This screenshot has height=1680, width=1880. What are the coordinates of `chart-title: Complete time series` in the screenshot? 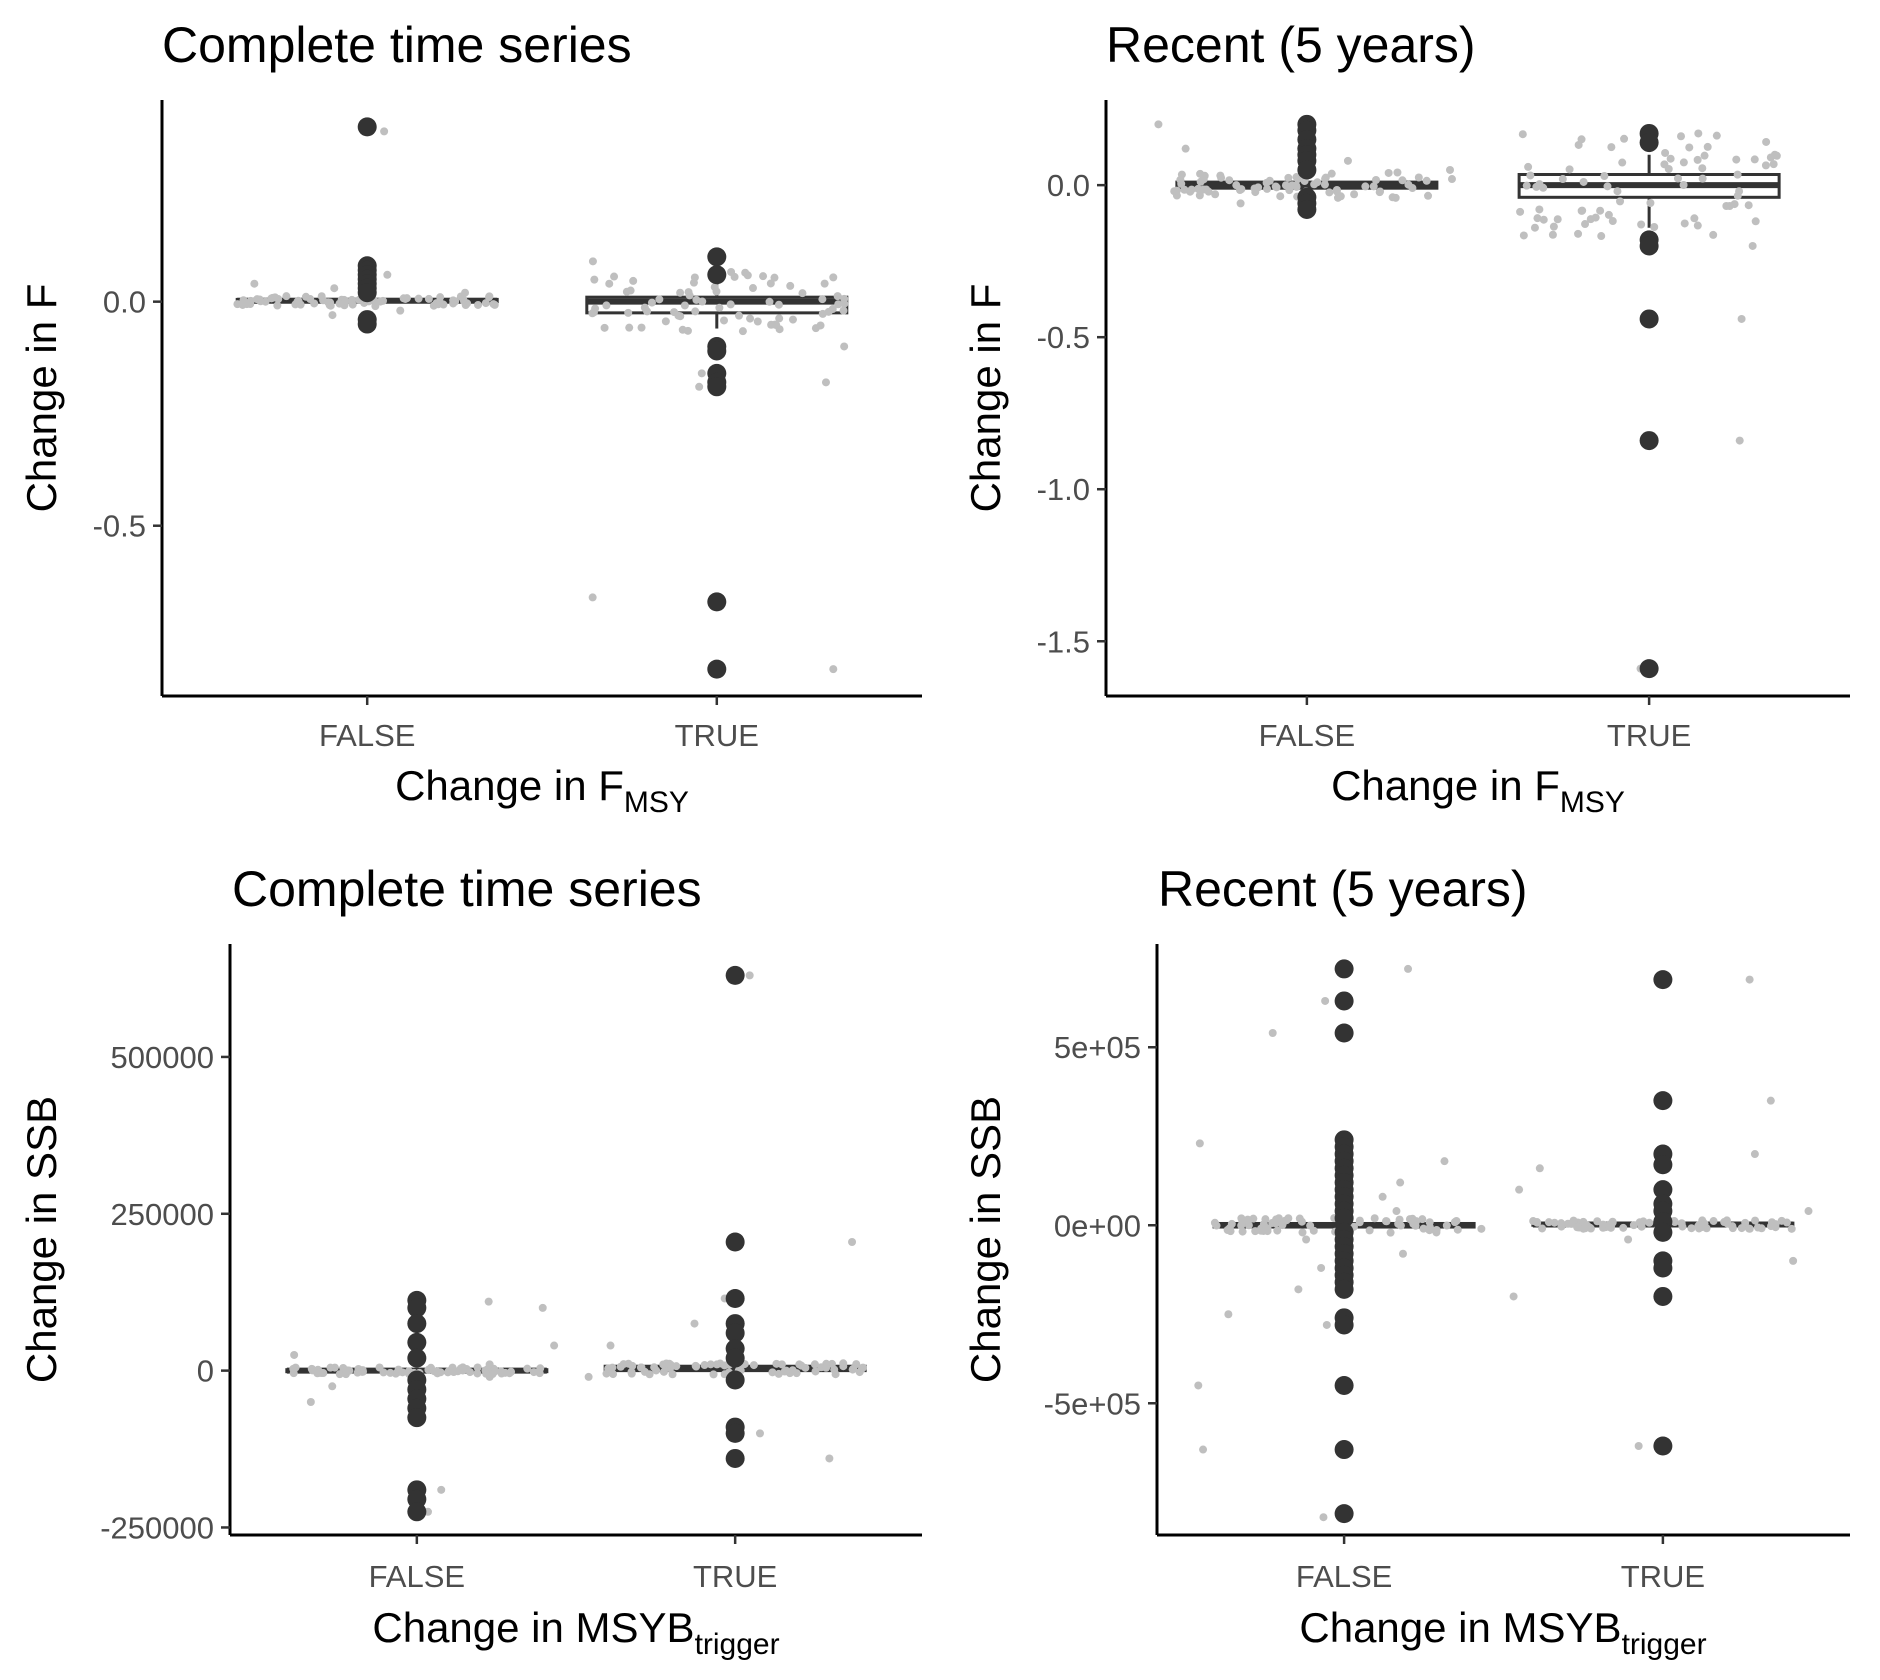 It's located at (397, 45).